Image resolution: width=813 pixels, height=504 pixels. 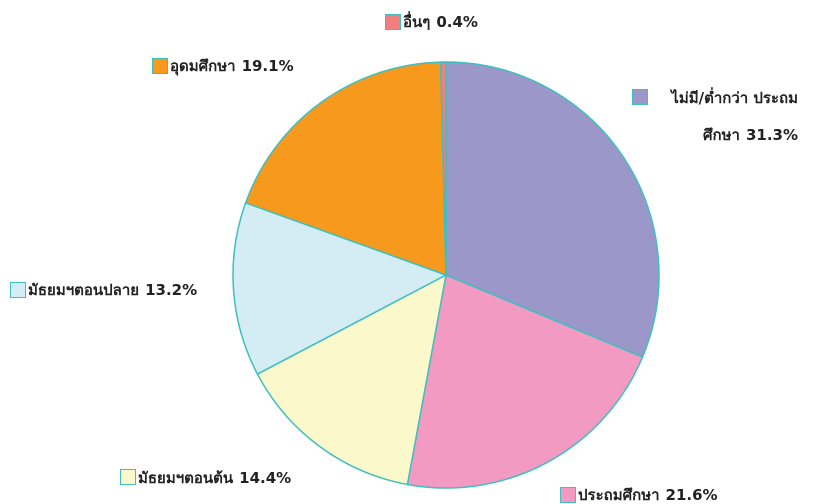 I want to click on category-name: ไม่มี/ต่ำกว่า ประถมศึกษา, so click(x=734, y=116).